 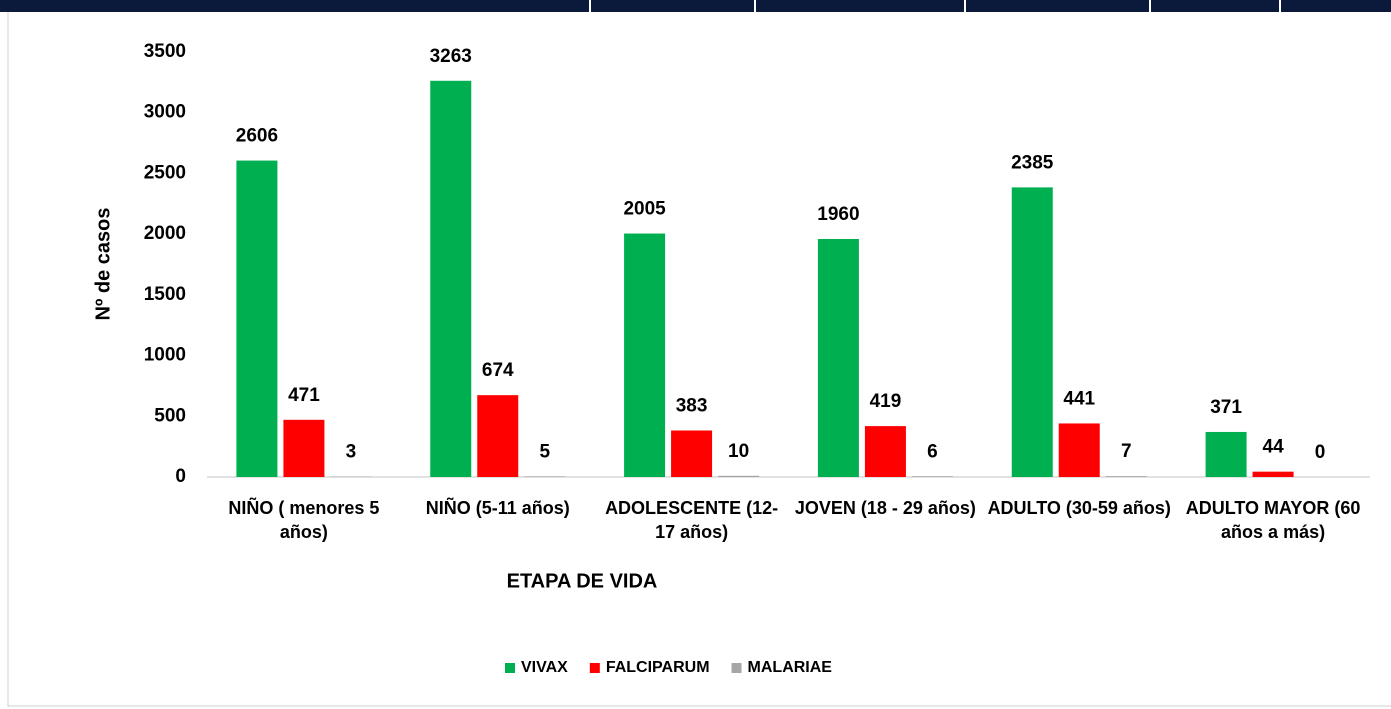 I want to click on data-label: 0, so click(x=1320, y=452).